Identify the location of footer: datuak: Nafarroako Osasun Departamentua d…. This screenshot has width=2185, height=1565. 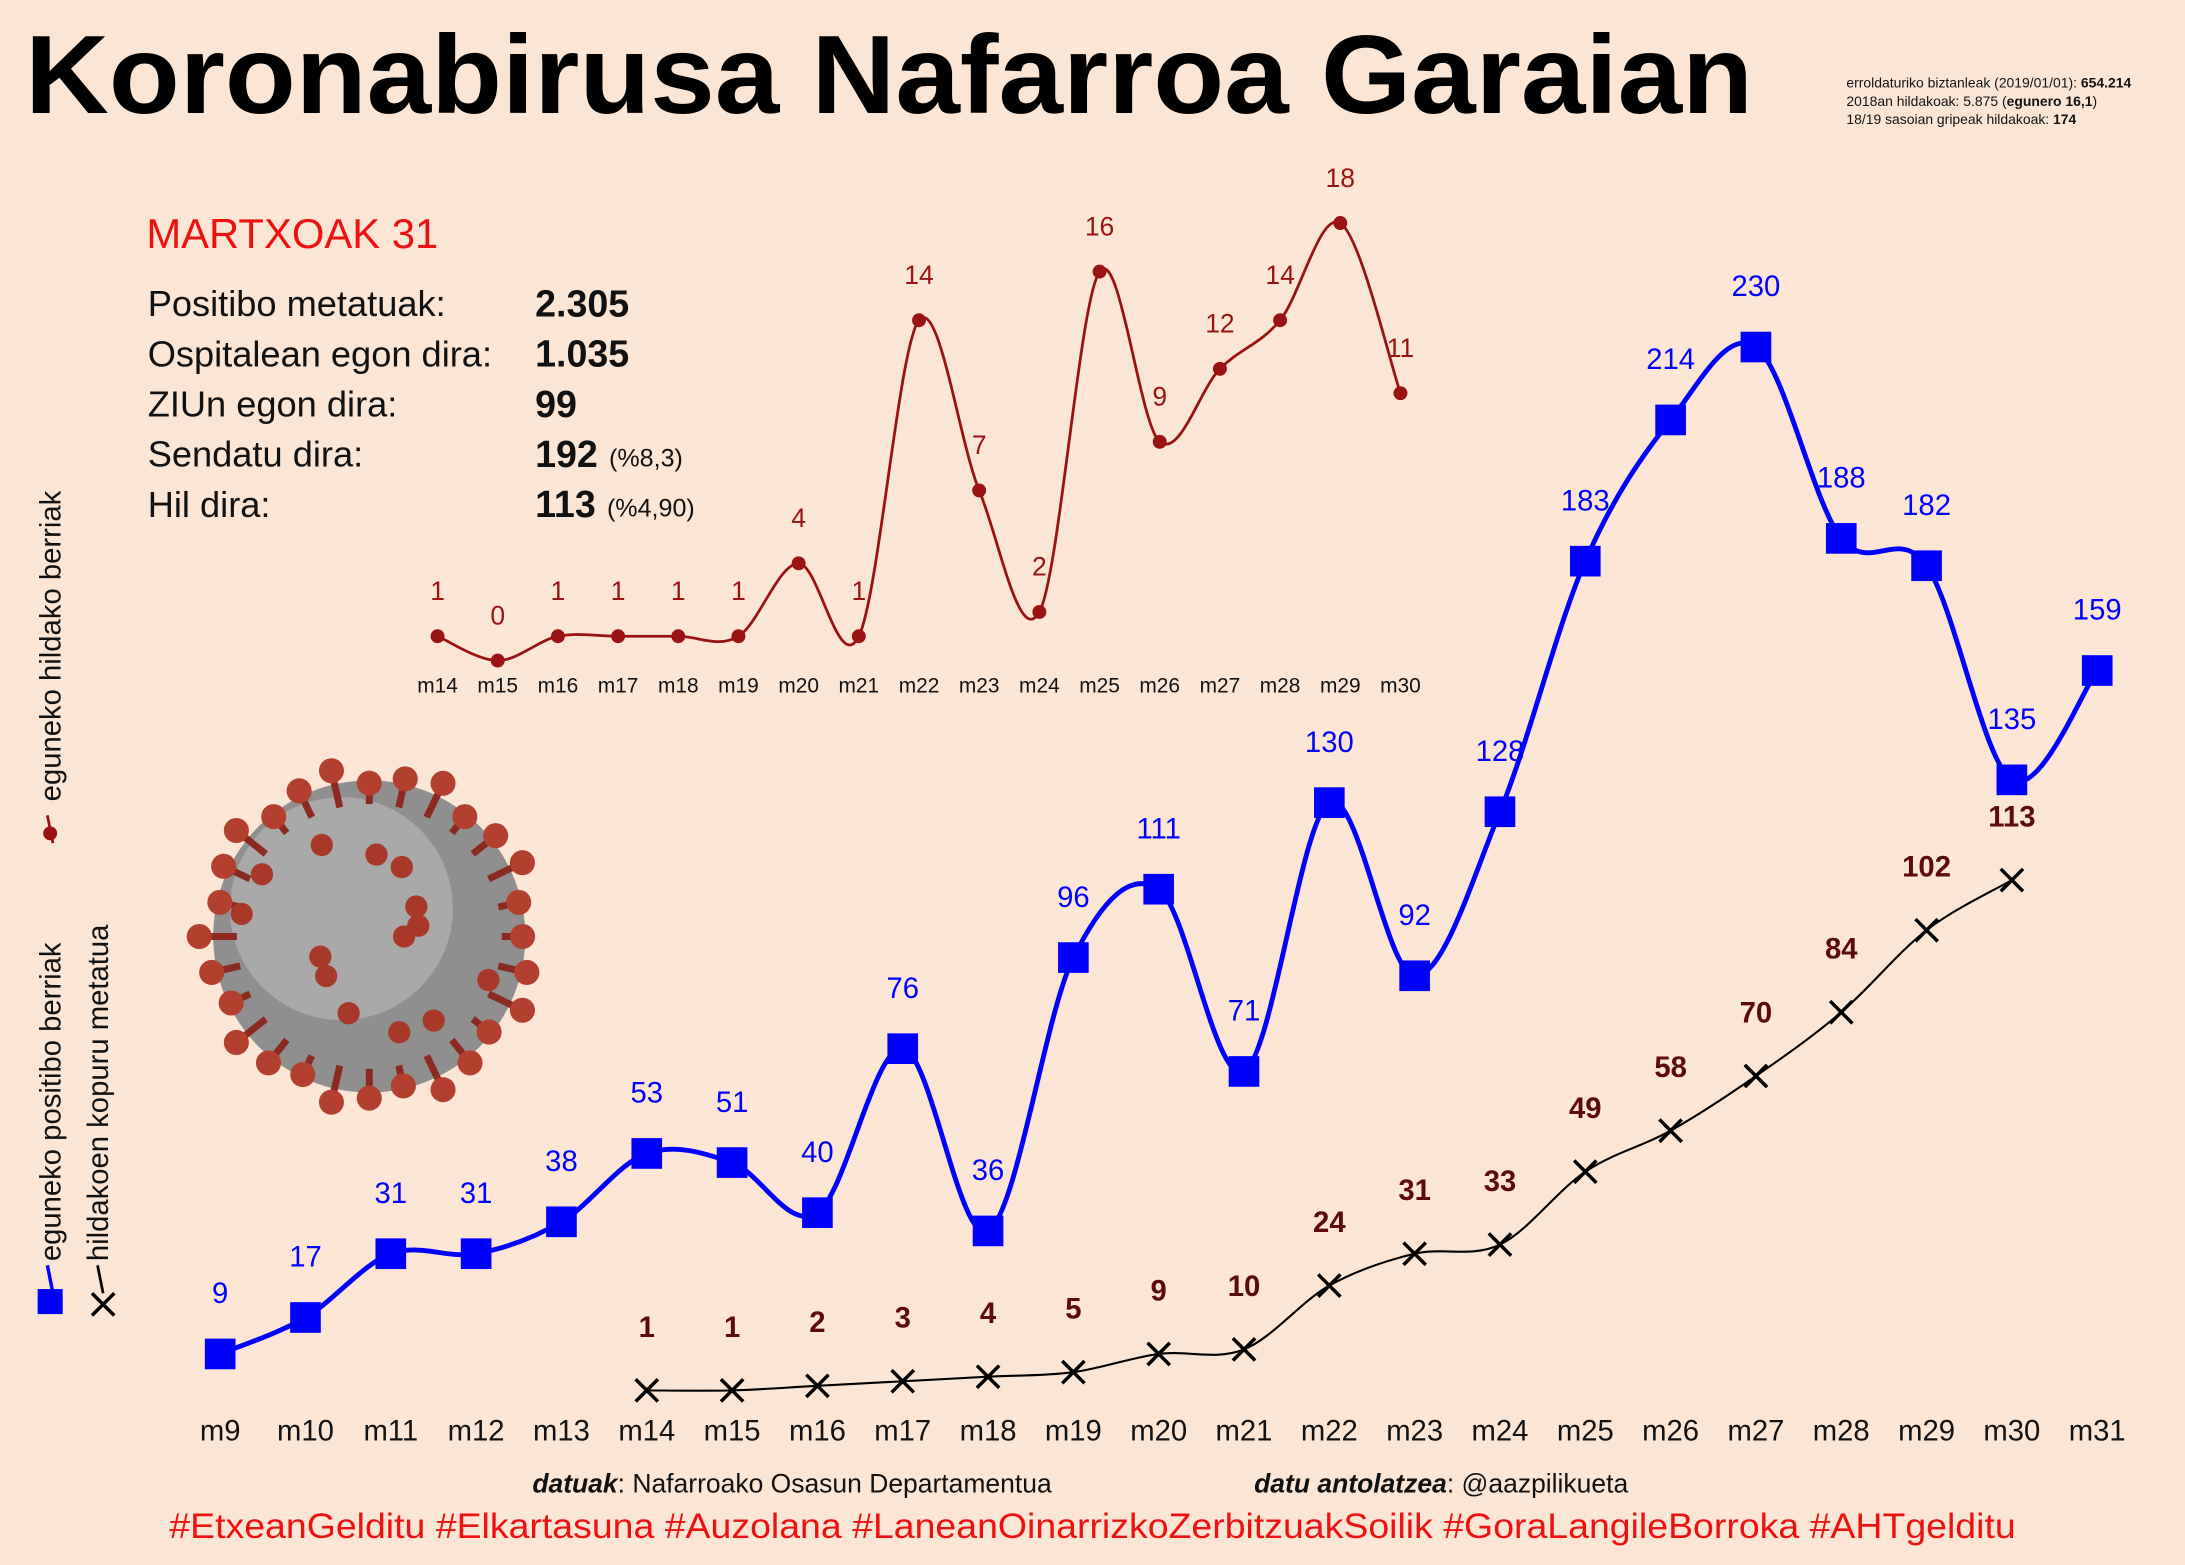
(1080, 1484).